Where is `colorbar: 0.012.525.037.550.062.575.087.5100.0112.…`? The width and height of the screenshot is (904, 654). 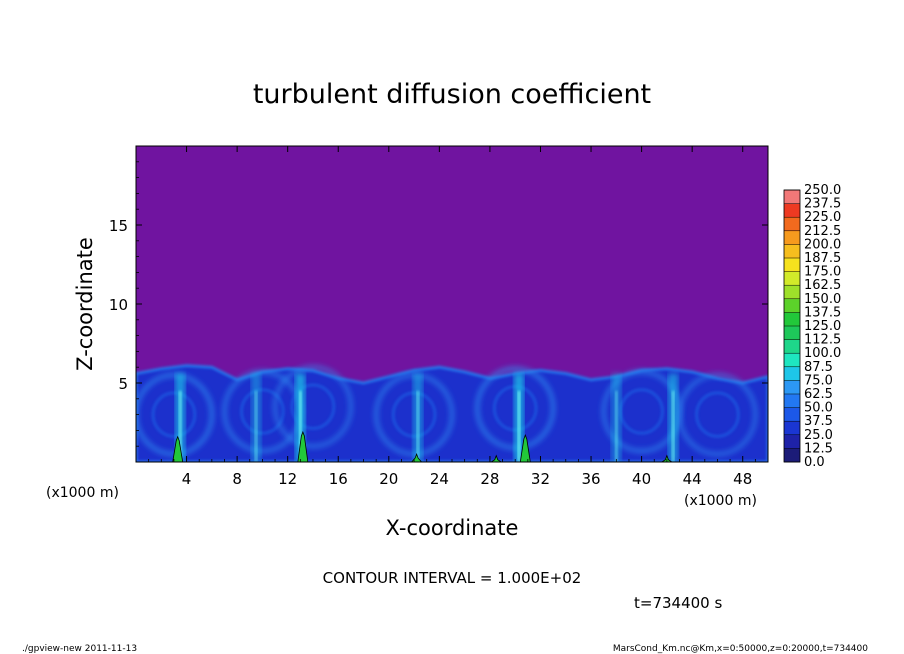
colorbar: 0.012.525.037.550.062.575.087.5100.0112.… is located at coordinates (812, 326).